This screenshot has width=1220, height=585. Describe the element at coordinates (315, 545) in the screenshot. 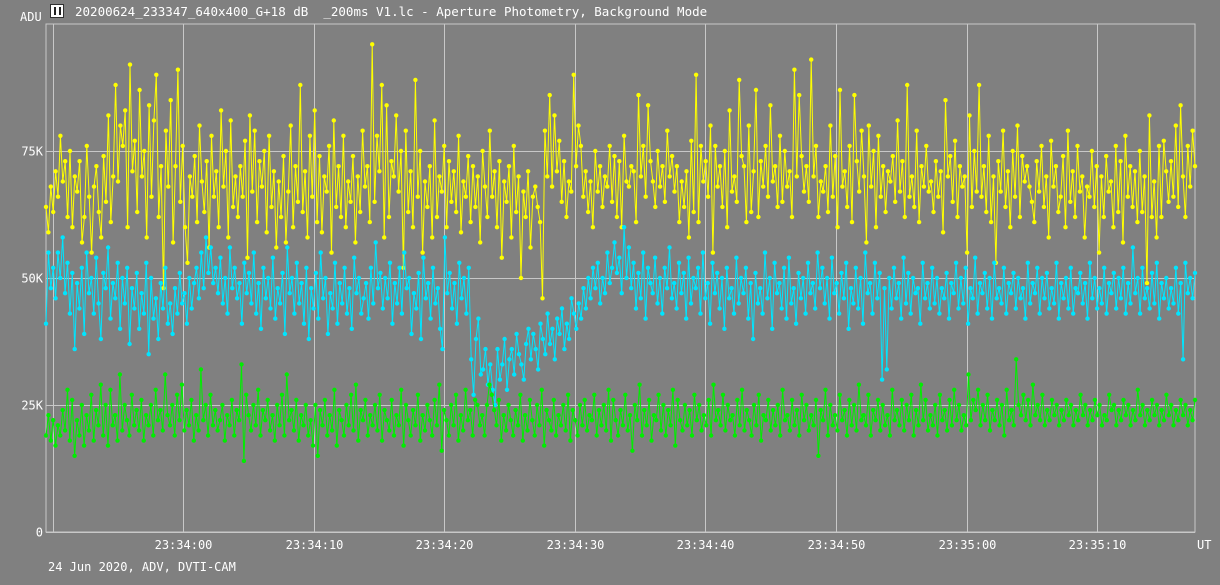

I see `x-tick-label: 23:34:10` at that location.